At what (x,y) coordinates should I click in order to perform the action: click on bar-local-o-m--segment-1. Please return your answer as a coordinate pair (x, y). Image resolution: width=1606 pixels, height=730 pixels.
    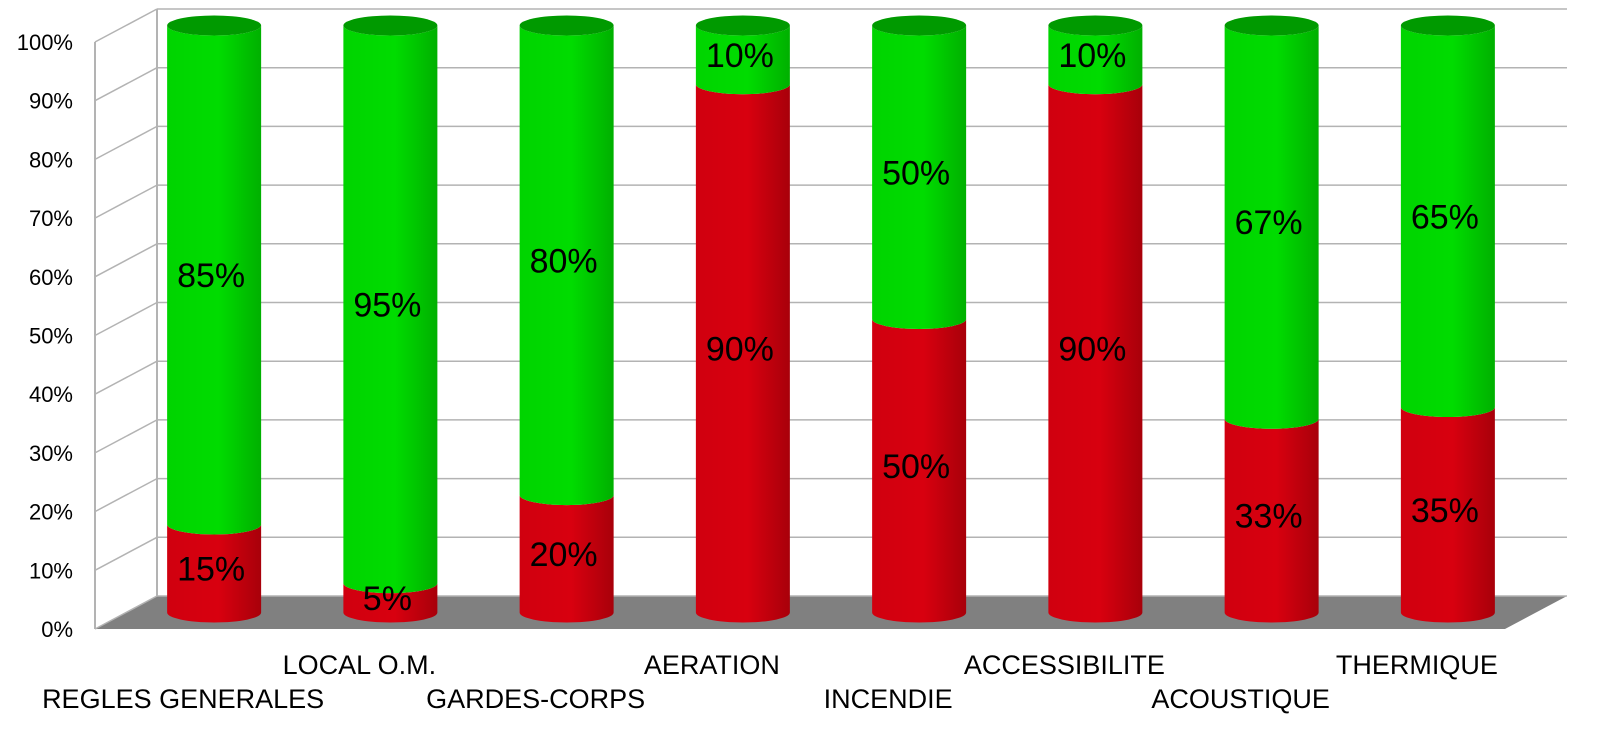
    Looking at the image, I should click on (390, 603).